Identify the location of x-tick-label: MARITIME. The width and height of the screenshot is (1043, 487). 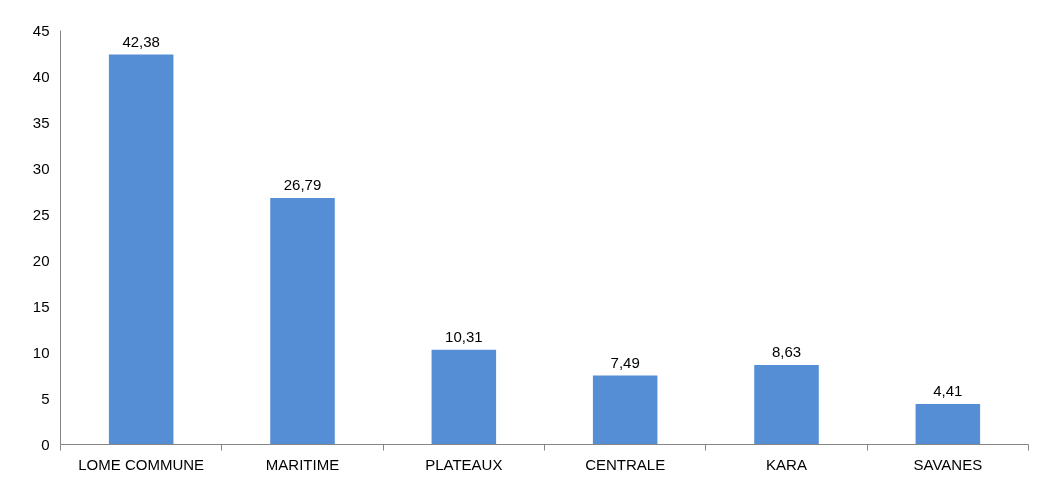
(302, 464).